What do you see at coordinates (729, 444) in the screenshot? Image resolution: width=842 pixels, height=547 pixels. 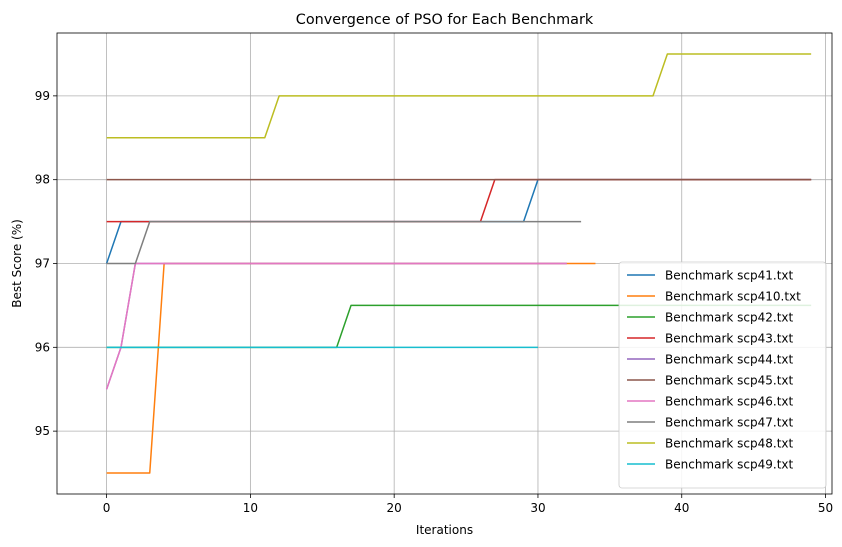 I see `legend-label-8: Benchmark scp48.txt` at bounding box center [729, 444].